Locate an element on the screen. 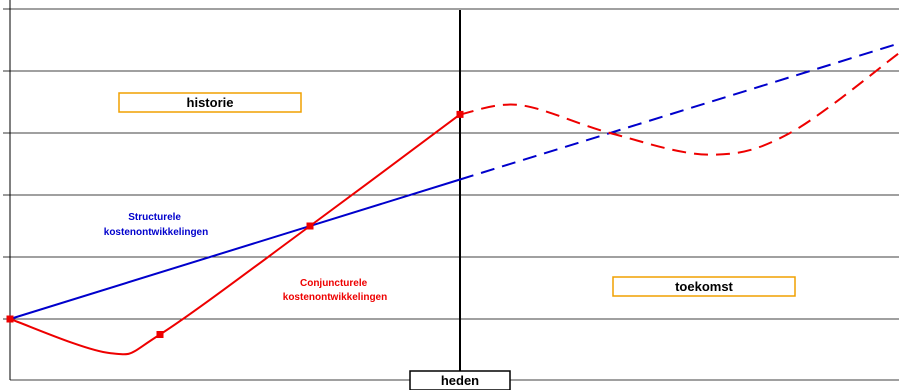 Image resolution: width=899 pixels, height=390 pixels. future-label: toekomst is located at coordinates (704, 286).